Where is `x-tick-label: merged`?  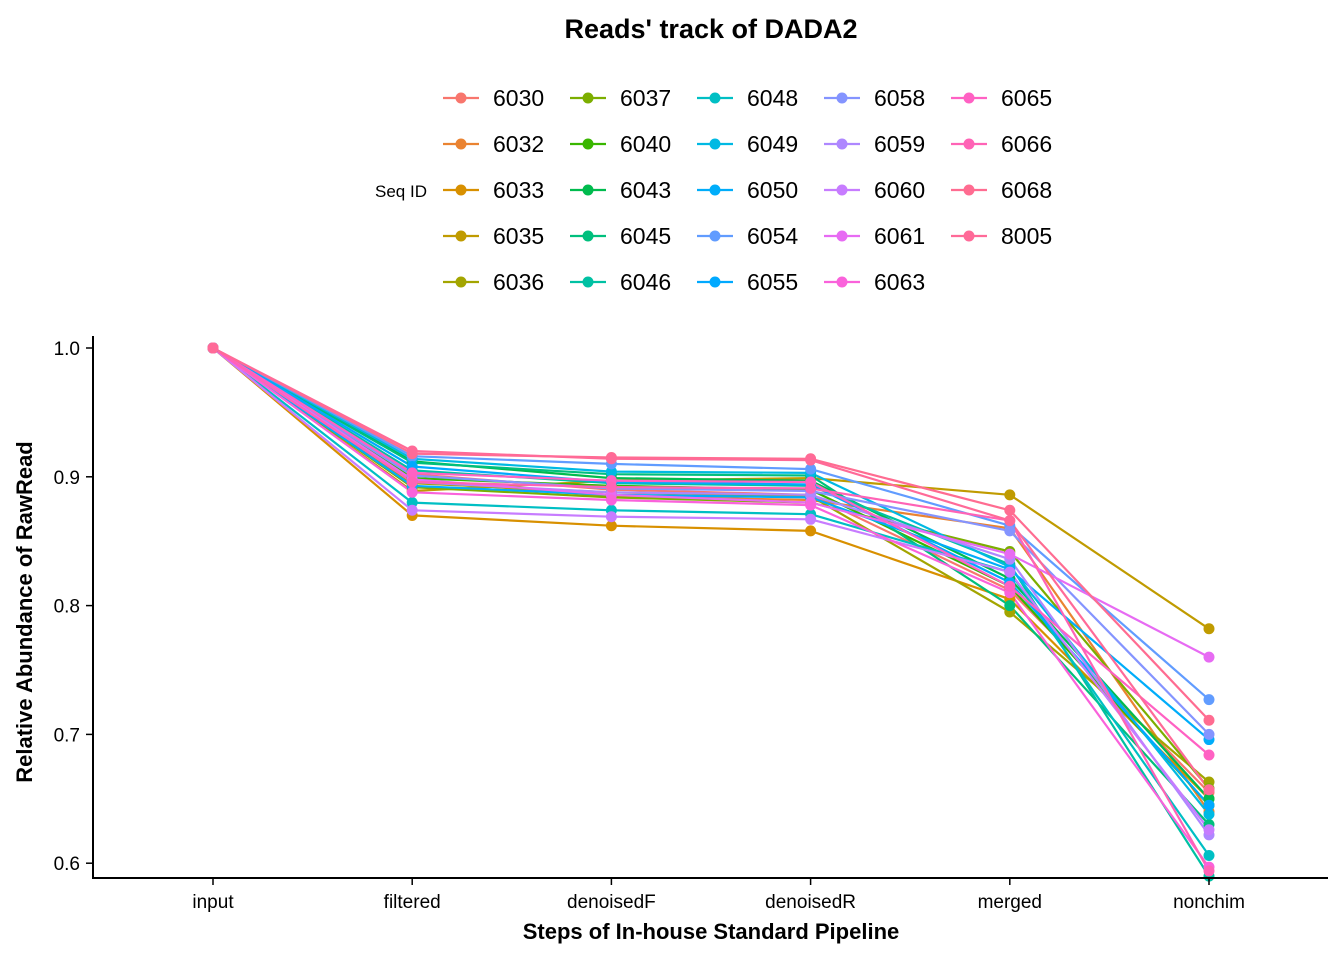 x-tick-label: merged is located at coordinates (1010, 902).